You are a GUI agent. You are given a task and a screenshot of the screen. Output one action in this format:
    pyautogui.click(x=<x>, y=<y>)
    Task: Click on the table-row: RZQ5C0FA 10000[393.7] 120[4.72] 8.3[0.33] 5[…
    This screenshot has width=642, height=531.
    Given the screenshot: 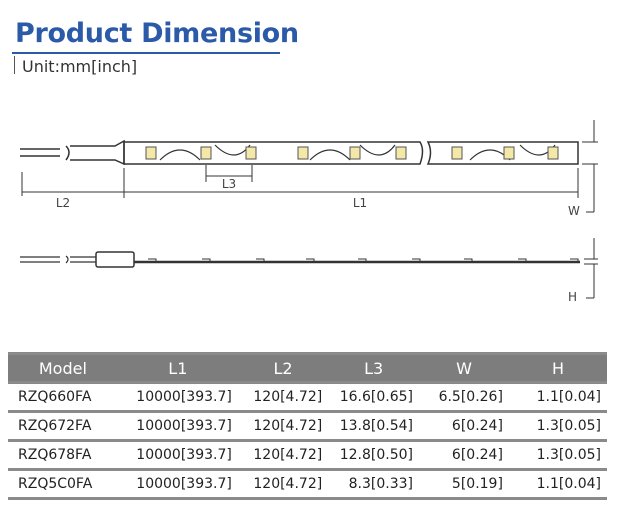 What is the action you would take?
    pyautogui.click(x=307, y=484)
    